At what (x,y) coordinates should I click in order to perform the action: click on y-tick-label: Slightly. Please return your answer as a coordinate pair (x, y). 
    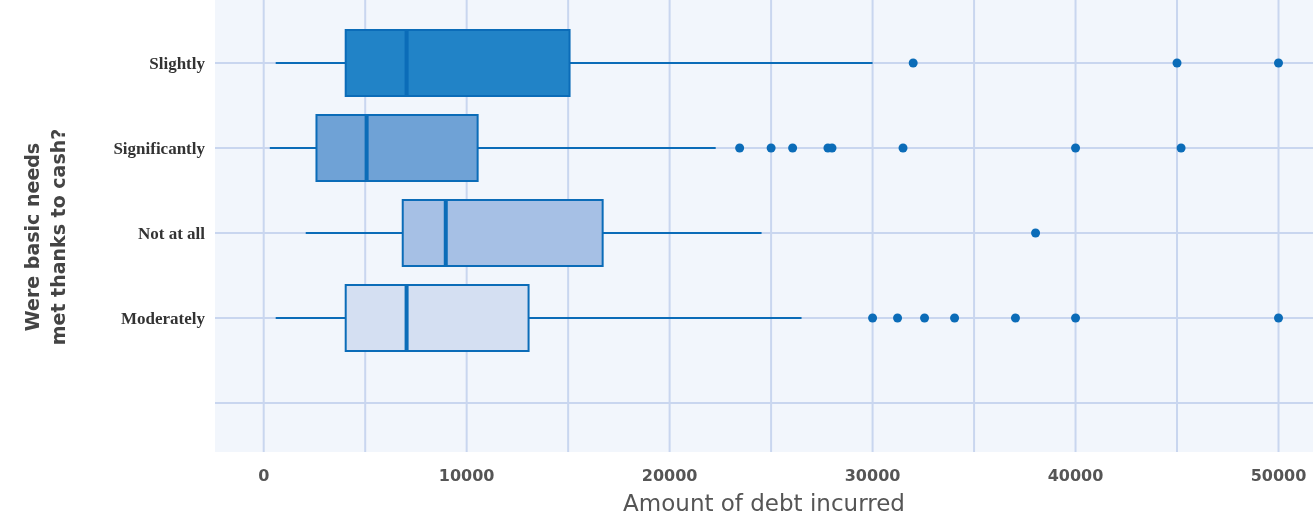
    Looking at the image, I should click on (177, 63).